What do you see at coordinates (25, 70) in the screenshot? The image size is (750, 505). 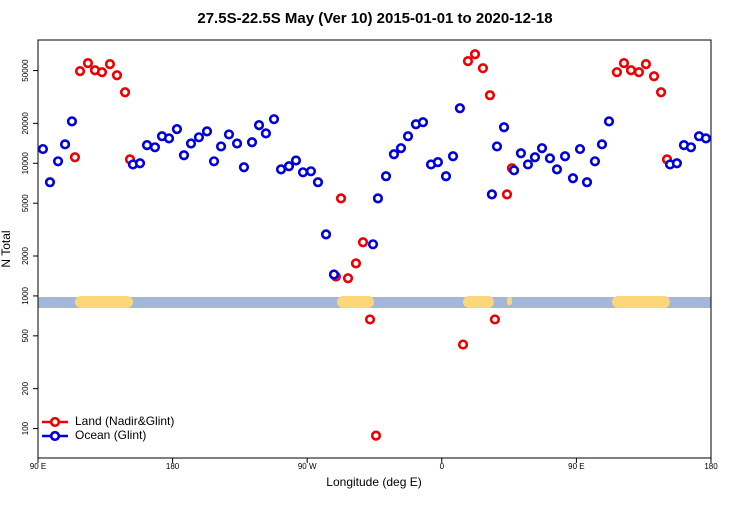 I see `y-tick-label: 50000` at bounding box center [25, 70].